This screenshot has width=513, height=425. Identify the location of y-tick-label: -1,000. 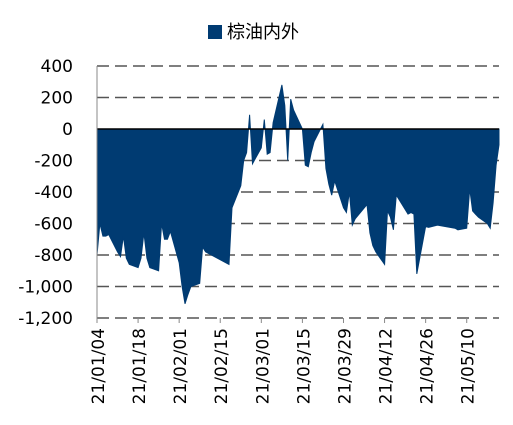
(45, 288).